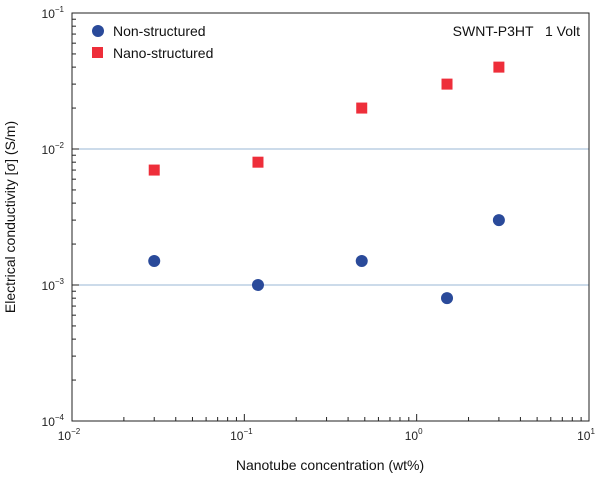  What do you see at coordinates (10, 217) in the screenshot?
I see `y-axis-title: Electrical conductivity [σ] (S/m)` at bounding box center [10, 217].